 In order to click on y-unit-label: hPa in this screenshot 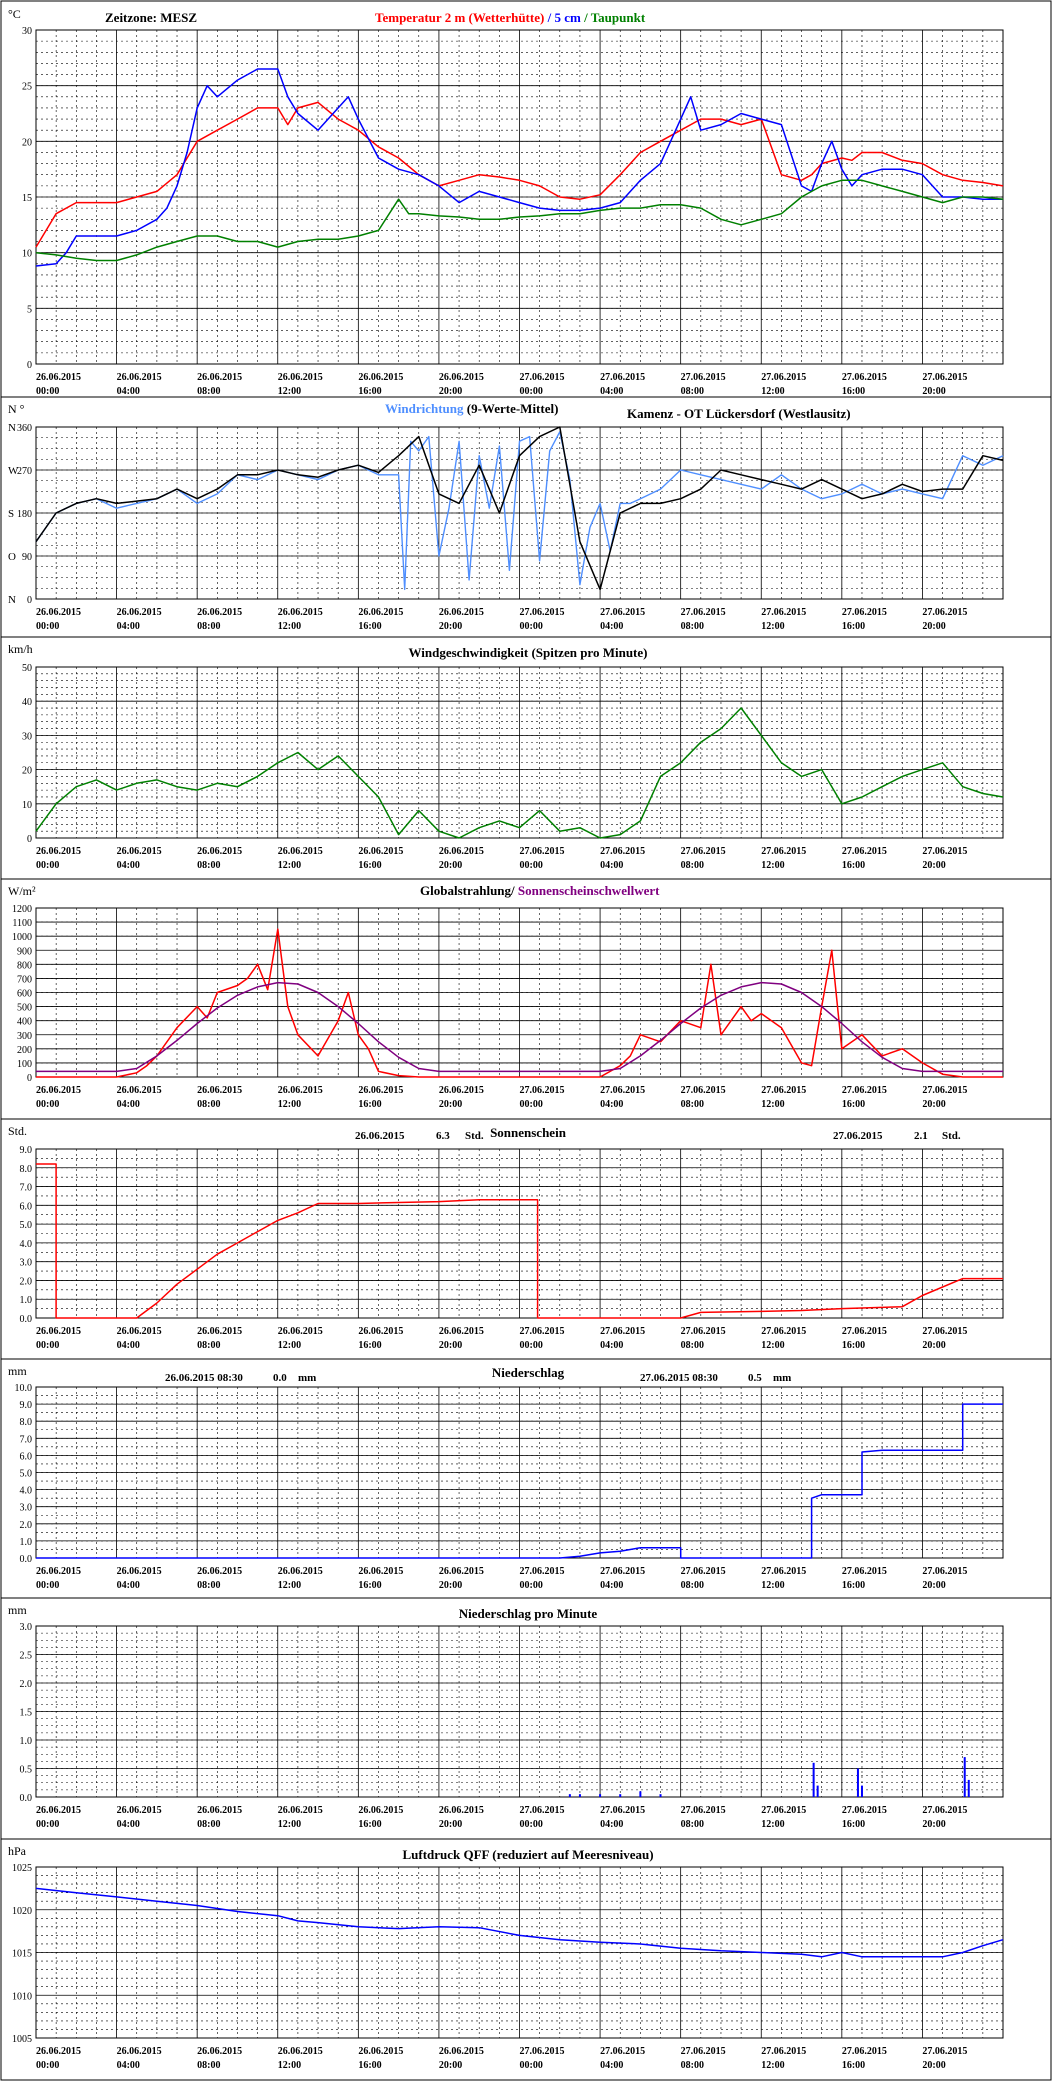, I will do `click(17, 1851)`.